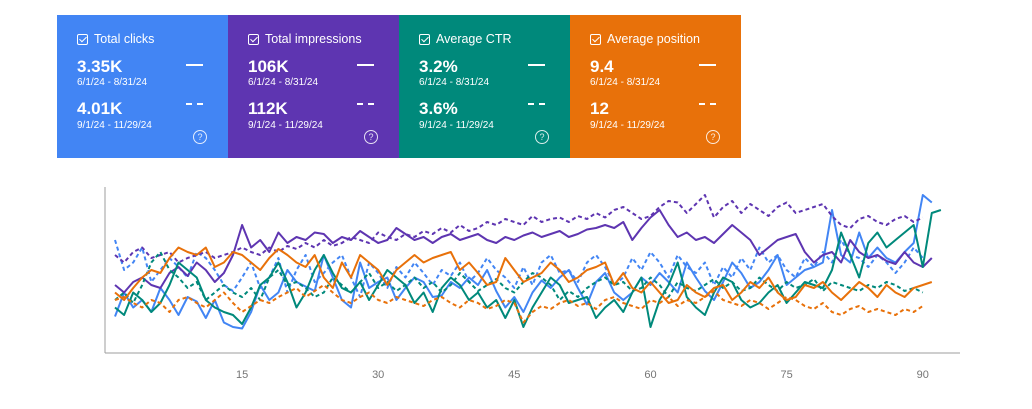  What do you see at coordinates (650, 375) in the screenshot?
I see `x-tick-label: 60` at bounding box center [650, 375].